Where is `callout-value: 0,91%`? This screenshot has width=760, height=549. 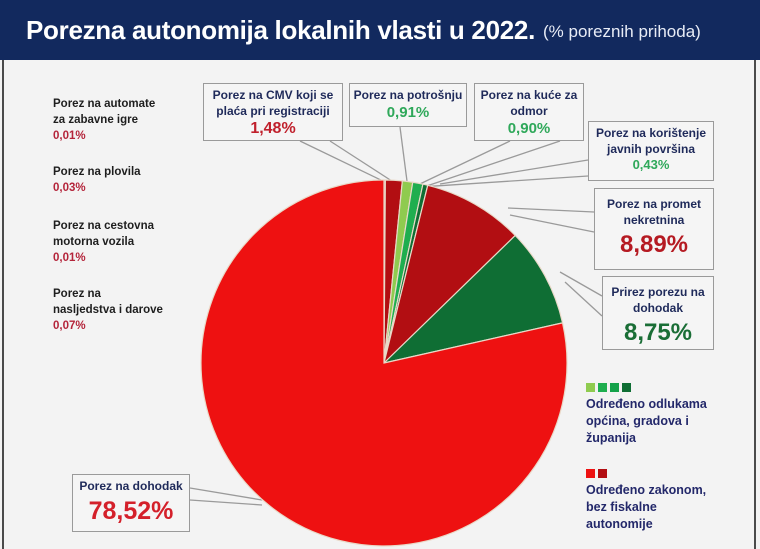 callout-value: 0,91% is located at coordinates (408, 112).